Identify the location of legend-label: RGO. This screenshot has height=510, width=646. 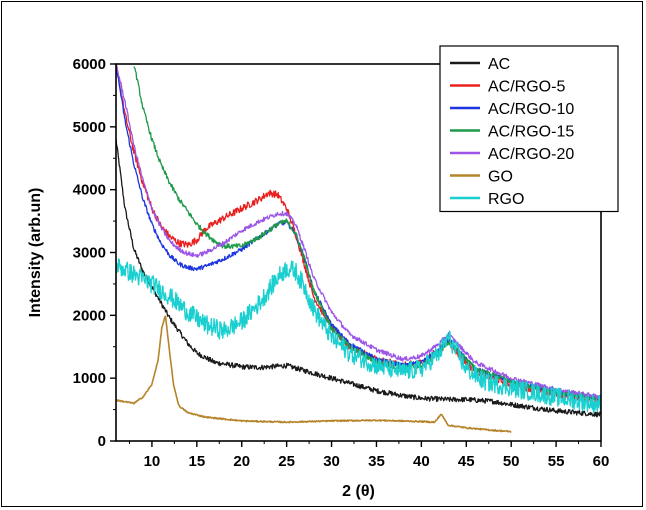
(506, 199).